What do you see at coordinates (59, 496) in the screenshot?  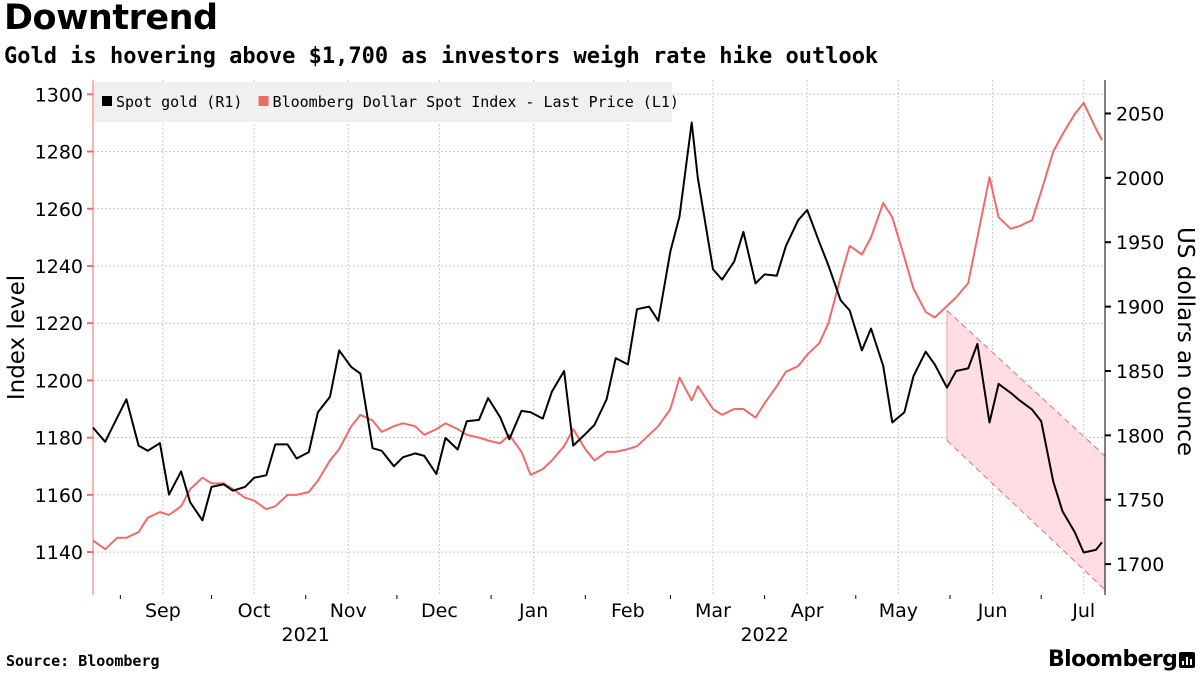 I see `left-tick-label: 1160` at bounding box center [59, 496].